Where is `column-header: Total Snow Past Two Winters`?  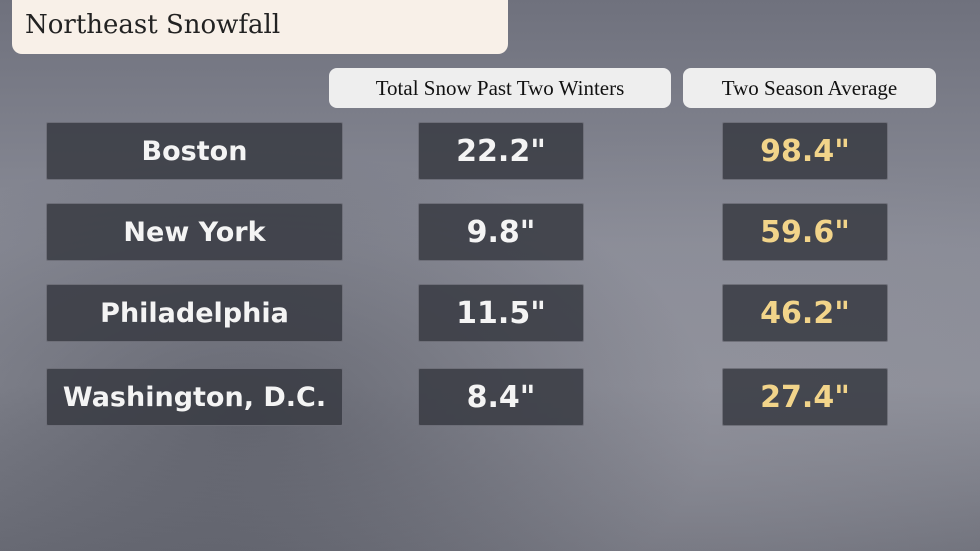
column-header: Total Snow Past Two Winters is located at coordinates (500, 88).